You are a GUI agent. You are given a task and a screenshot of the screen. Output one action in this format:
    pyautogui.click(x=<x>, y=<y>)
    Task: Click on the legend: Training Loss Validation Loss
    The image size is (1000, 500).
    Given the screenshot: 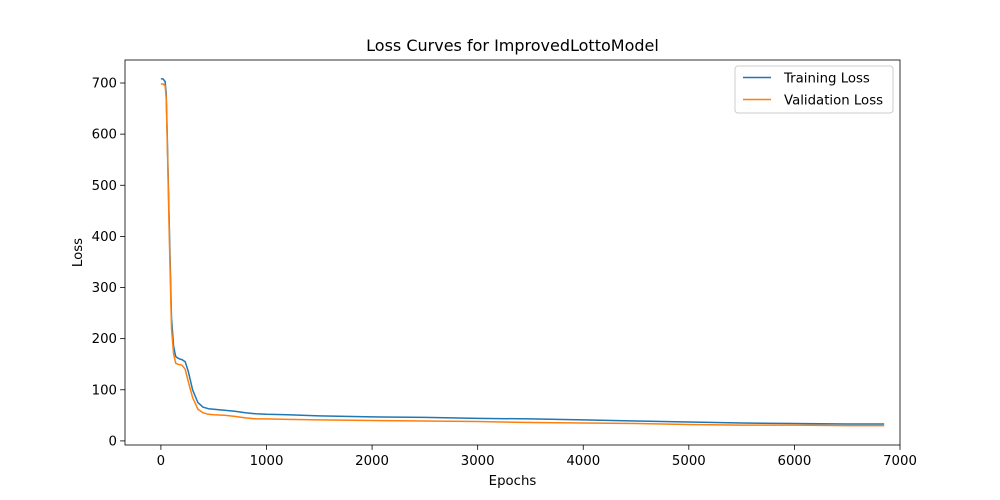 What is the action you would take?
    pyautogui.click(x=814, y=89)
    